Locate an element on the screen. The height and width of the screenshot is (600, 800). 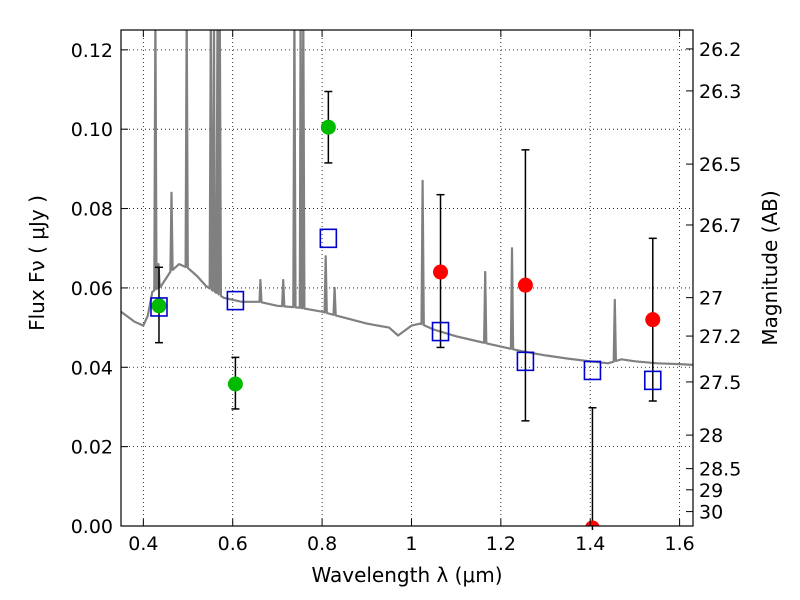
x-tick-labels: 0.4 0.6 0.8 1 1.2 1.4 1.6 is located at coordinates (411, 544).